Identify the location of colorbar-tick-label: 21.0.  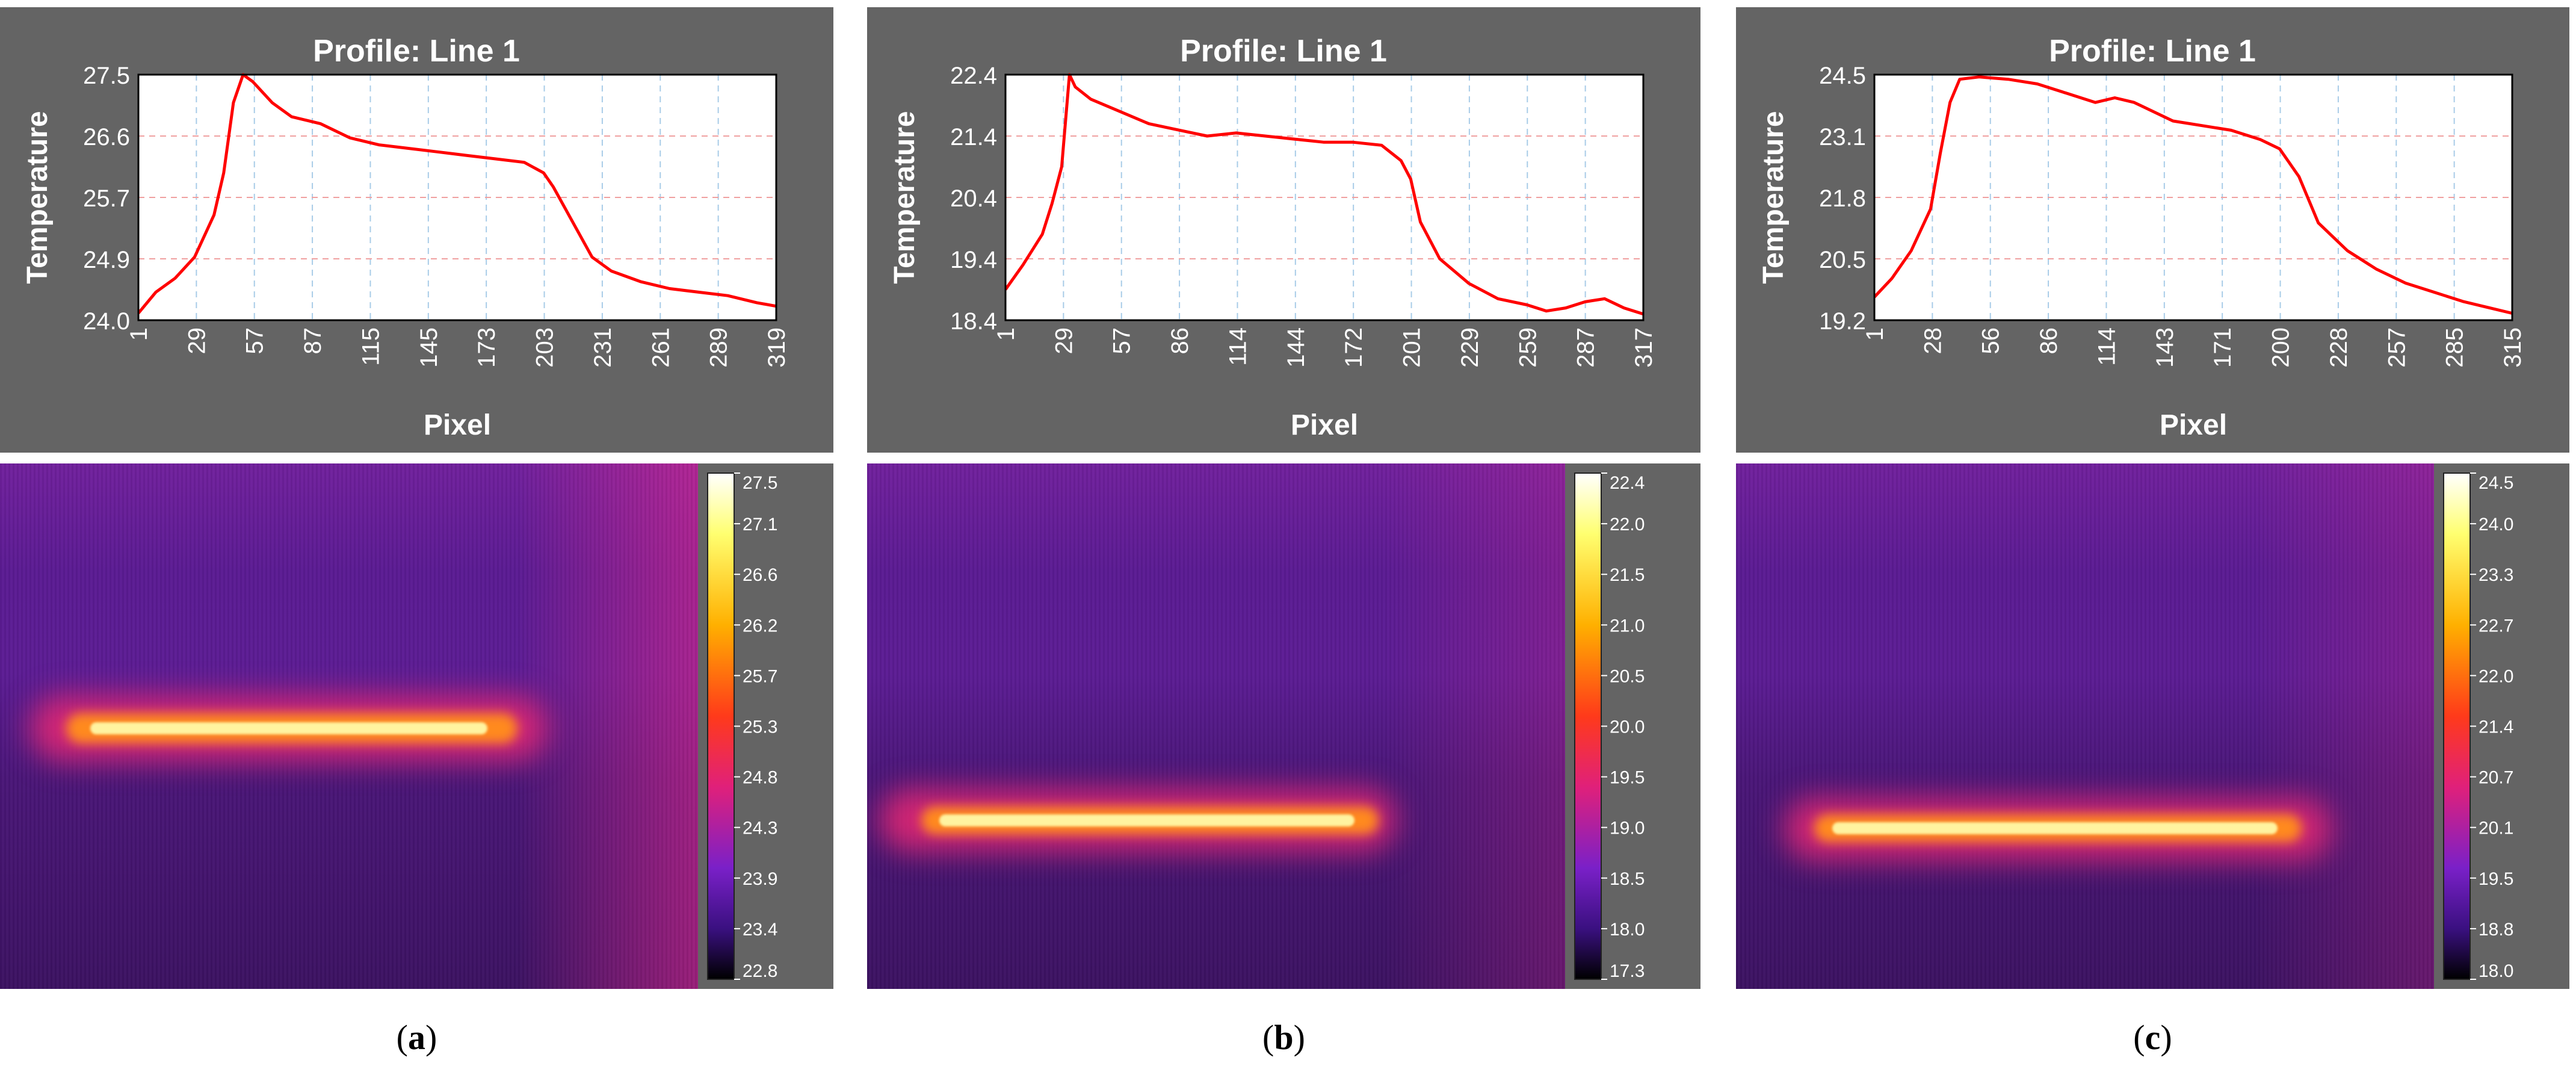
(1627, 626).